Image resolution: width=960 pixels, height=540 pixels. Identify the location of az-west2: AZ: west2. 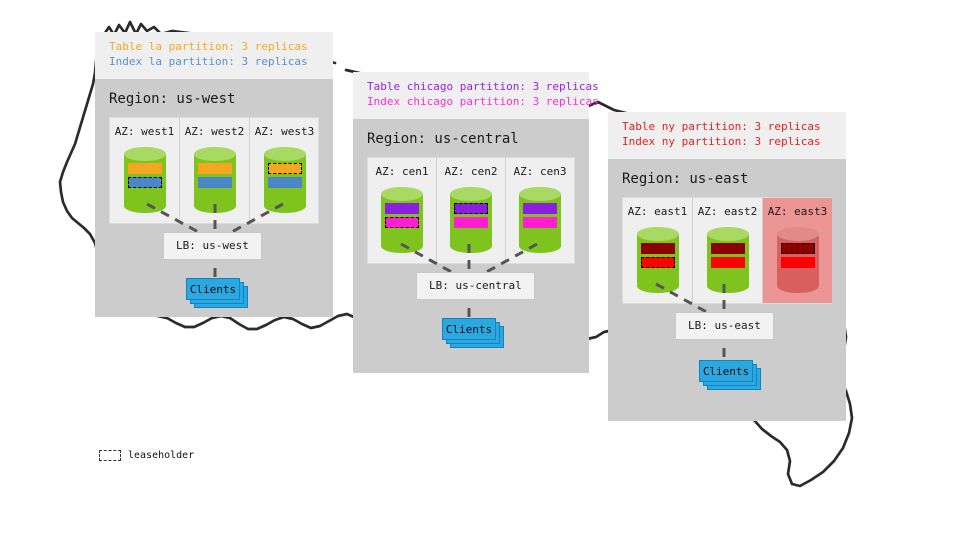
(215, 170).